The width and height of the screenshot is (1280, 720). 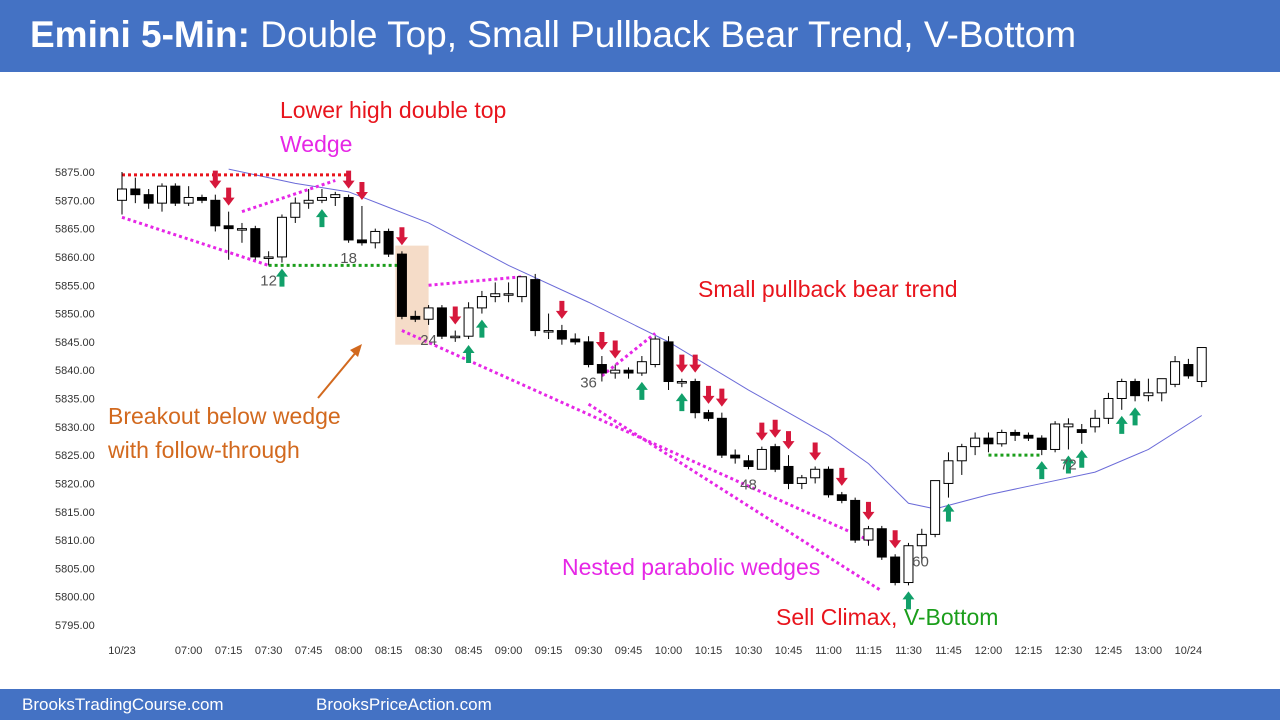 What do you see at coordinates (951, 617) in the screenshot?
I see `v-bottom-text: V-Bottom` at bounding box center [951, 617].